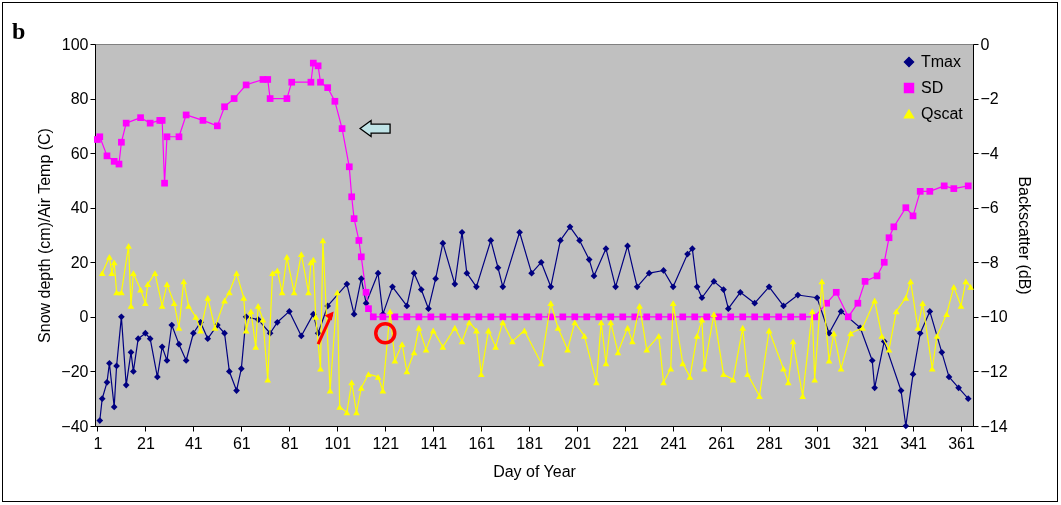 Image resolution: width=1061 pixels, height=505 pixels. What do you see at coordinates (818, 443) in the screenshot?
I see `x-tick-label: 301` at bounding box center [818, 443].